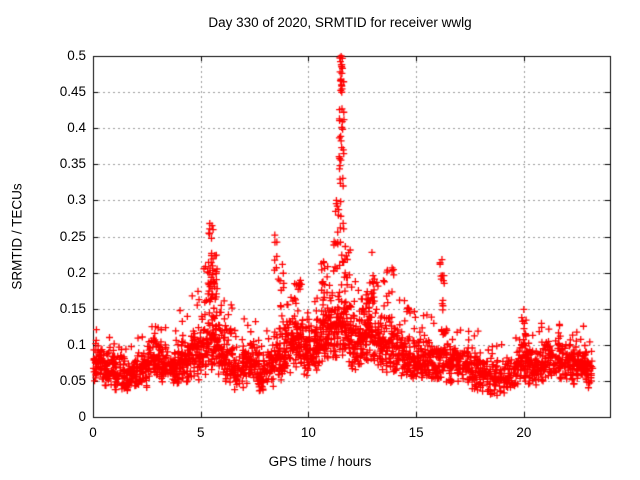 Image resolution: width=640 pixels, height=480 pixels. Describe the element at coordinates (76, 200) in the screenshot. I see `y-tick-label: 0.3` at that location.